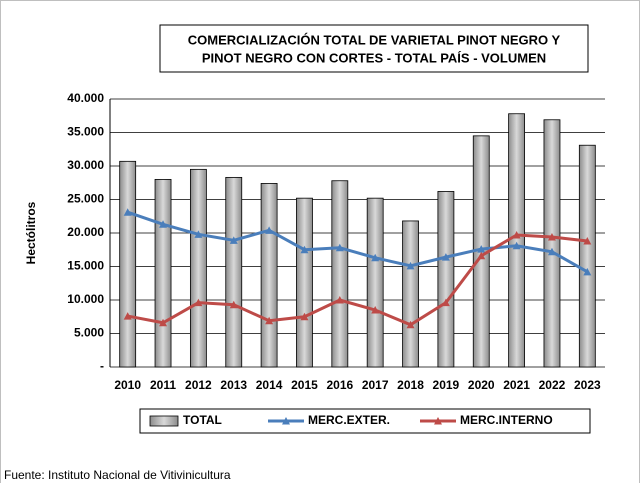 The width and height of the screenshot is (640, 483). What do you see at coordinates (552, 385) in the screenshot?
I see `x-tick-label: 2022` at bounding box center [552, 385].